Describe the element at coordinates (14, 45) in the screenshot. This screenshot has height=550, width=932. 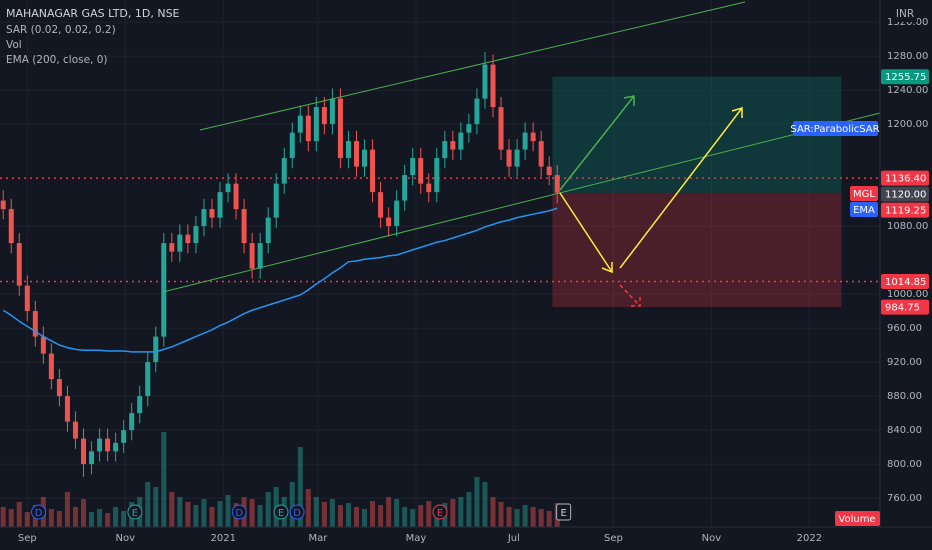
I see `indicator: Vol` at that location.